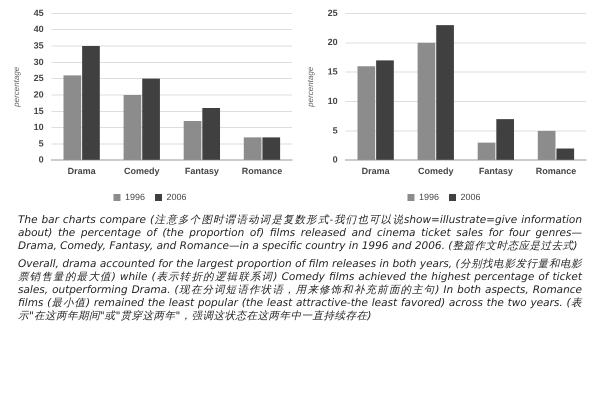  I want to click on y-tick-label: 45, so click(39, 13).